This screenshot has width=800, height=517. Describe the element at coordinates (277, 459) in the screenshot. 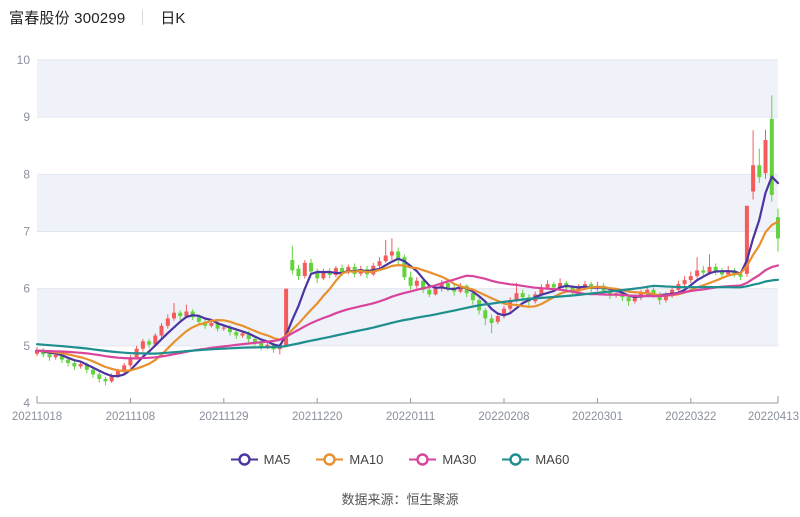

I see `legend-label-ma5: MA5` at that location.